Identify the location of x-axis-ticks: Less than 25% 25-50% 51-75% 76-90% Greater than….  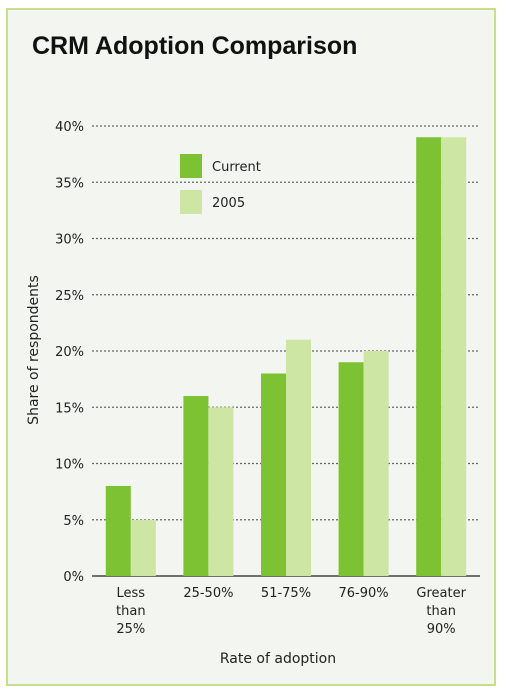
(291, 611).